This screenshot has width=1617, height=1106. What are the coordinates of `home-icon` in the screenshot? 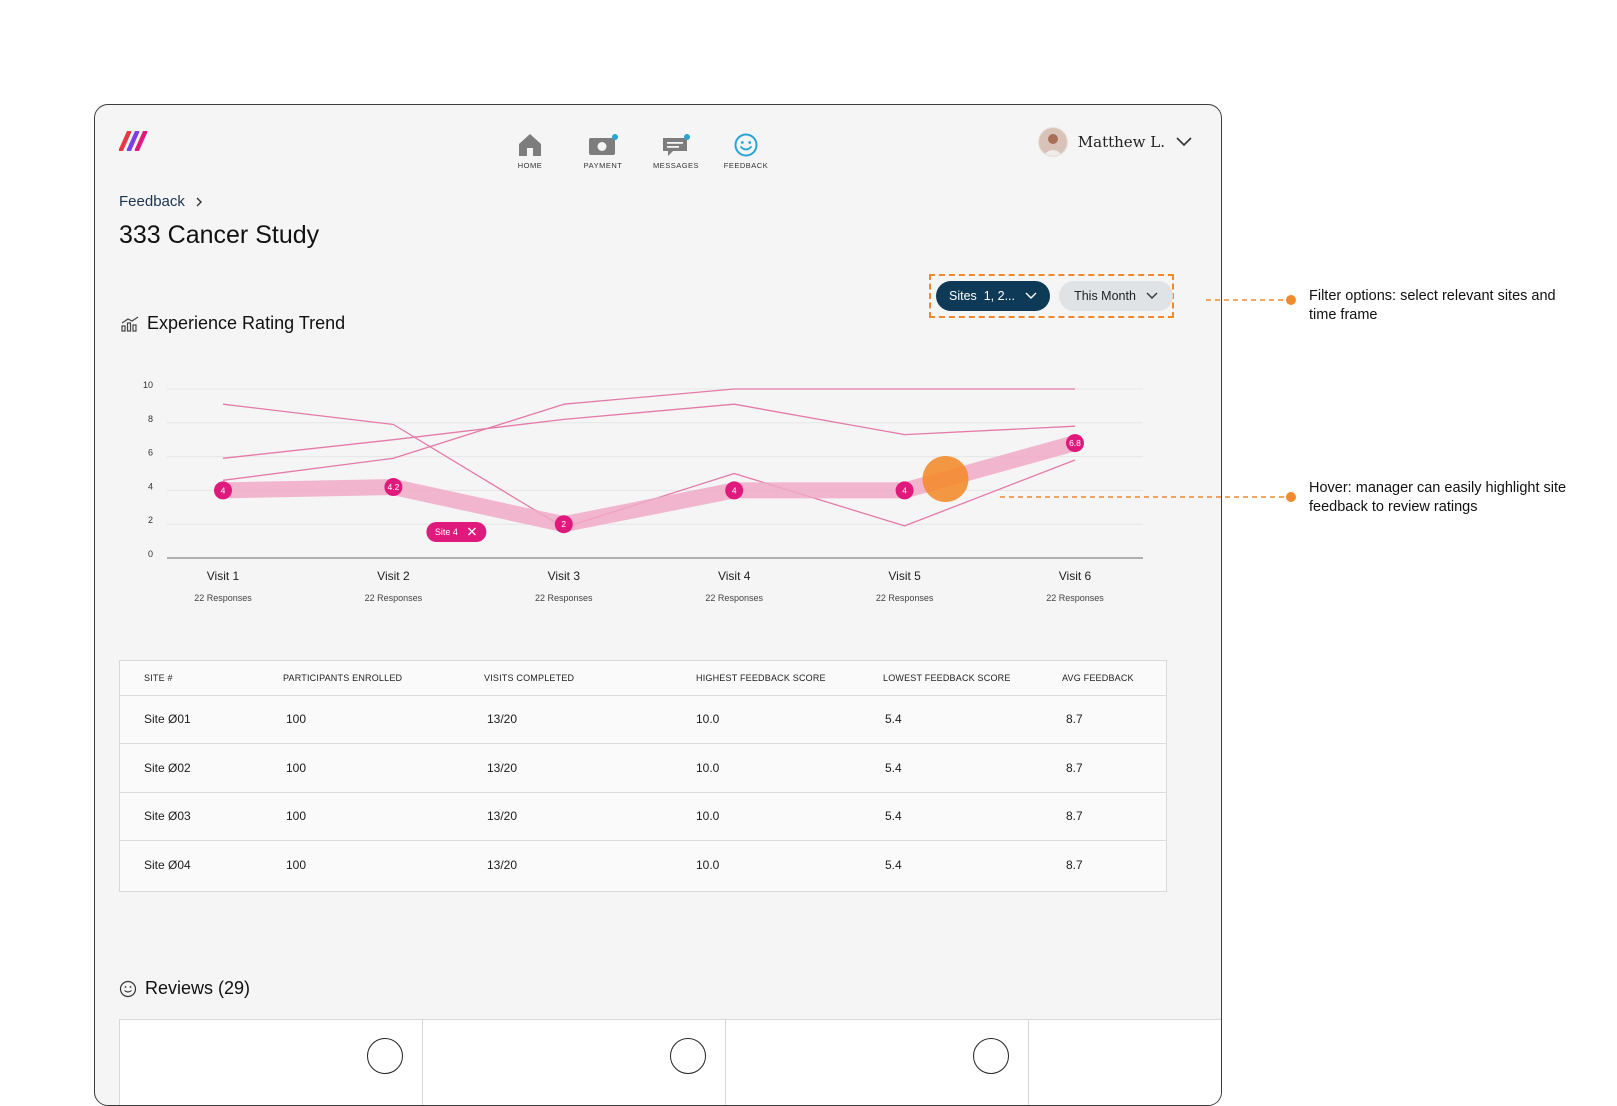 It's located at (530, 145).